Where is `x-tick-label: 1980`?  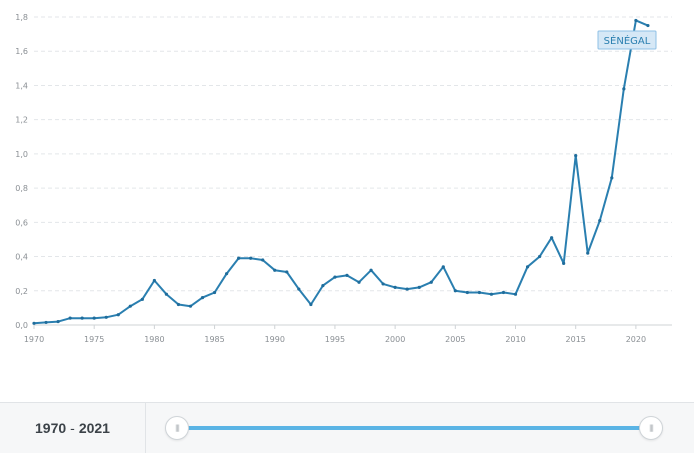 x-tick-label: 1980 is located at coordinates (154, 339).